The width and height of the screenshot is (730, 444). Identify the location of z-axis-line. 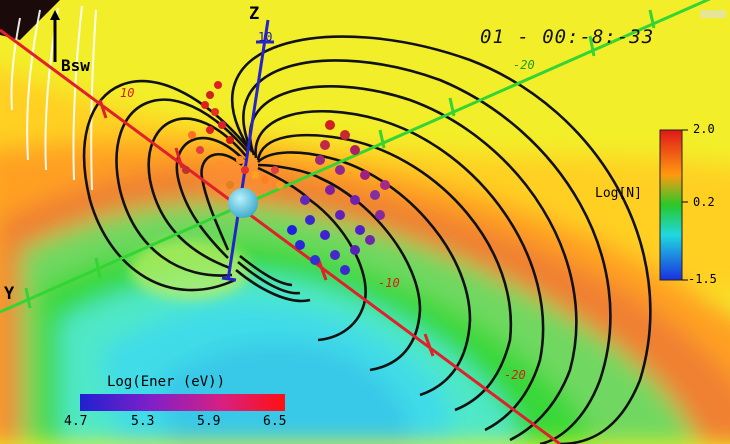
(247, 150).